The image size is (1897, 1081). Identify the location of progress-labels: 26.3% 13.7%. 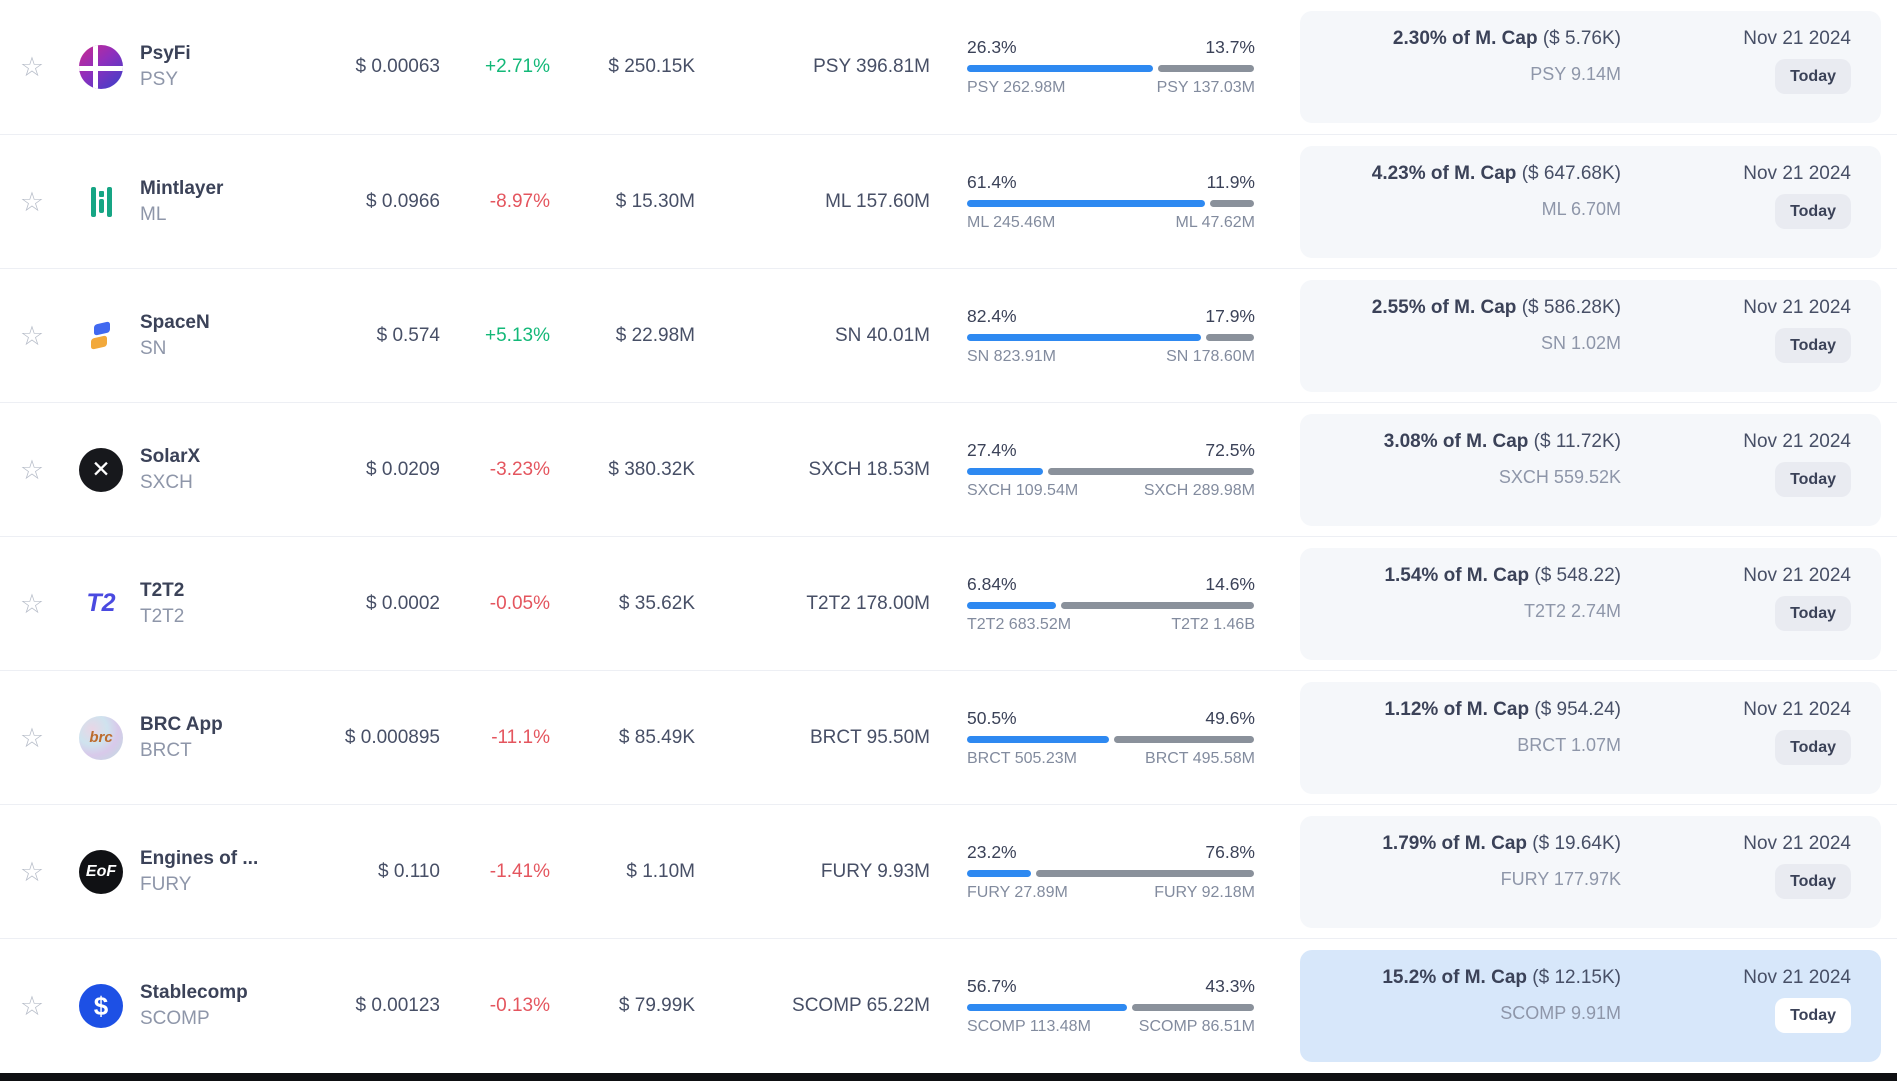
(1111, 47).